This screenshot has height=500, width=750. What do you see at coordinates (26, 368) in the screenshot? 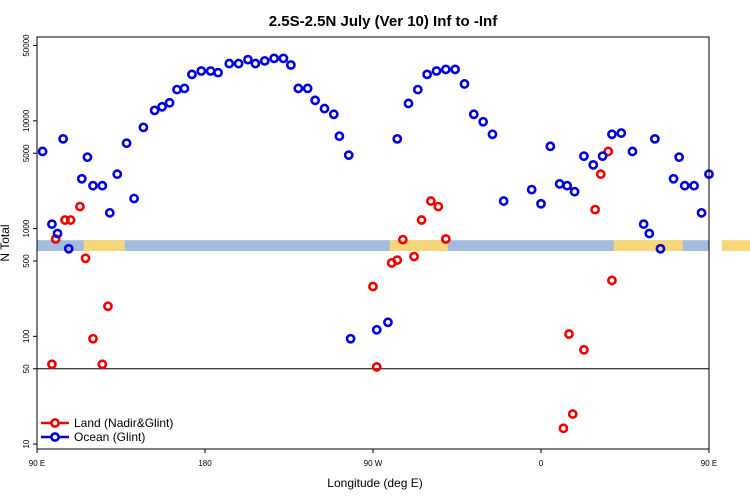
I see `y-tick-label: 50` at bounding box center [26, 368].